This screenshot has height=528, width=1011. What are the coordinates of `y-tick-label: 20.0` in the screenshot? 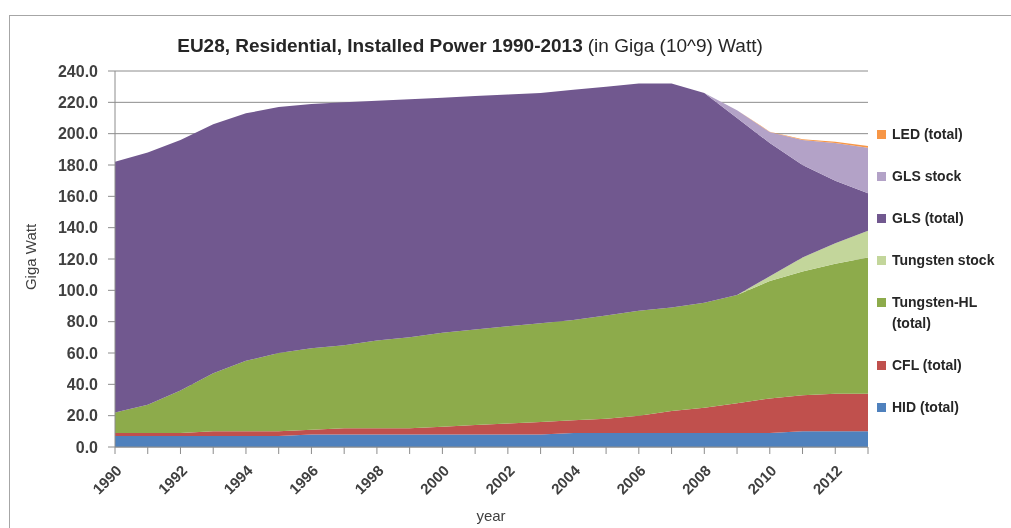 It's located at (82, 416).